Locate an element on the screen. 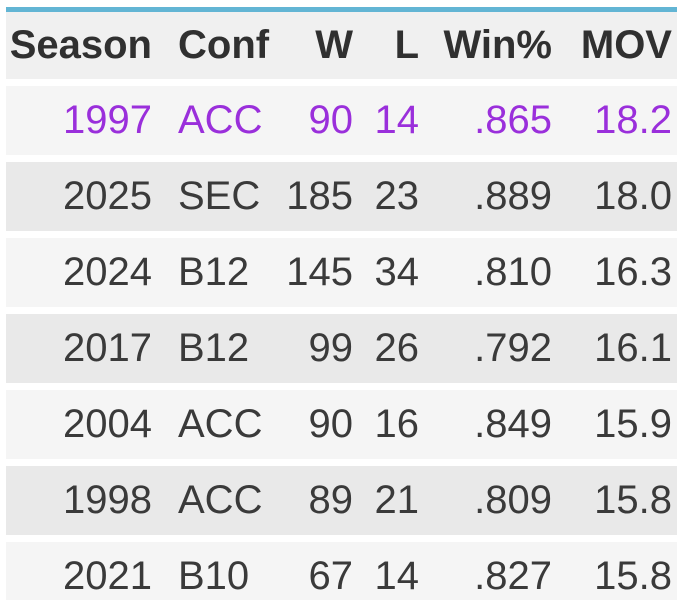 The width and height of the screenshot is (692, 600). table-row: 2004 ACC 90 16 .849 15.9 is located at coordinates (341, 424).